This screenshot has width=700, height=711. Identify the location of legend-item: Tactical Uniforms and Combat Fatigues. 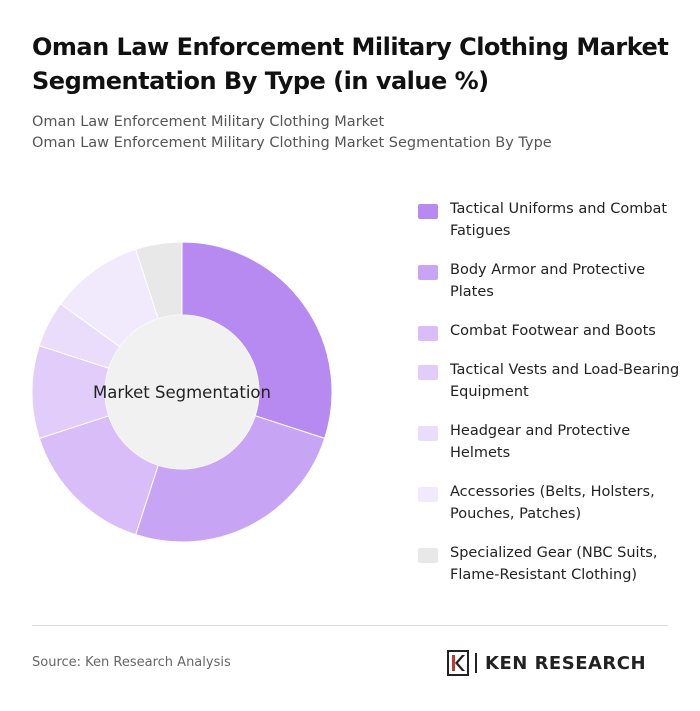
(553, 220).